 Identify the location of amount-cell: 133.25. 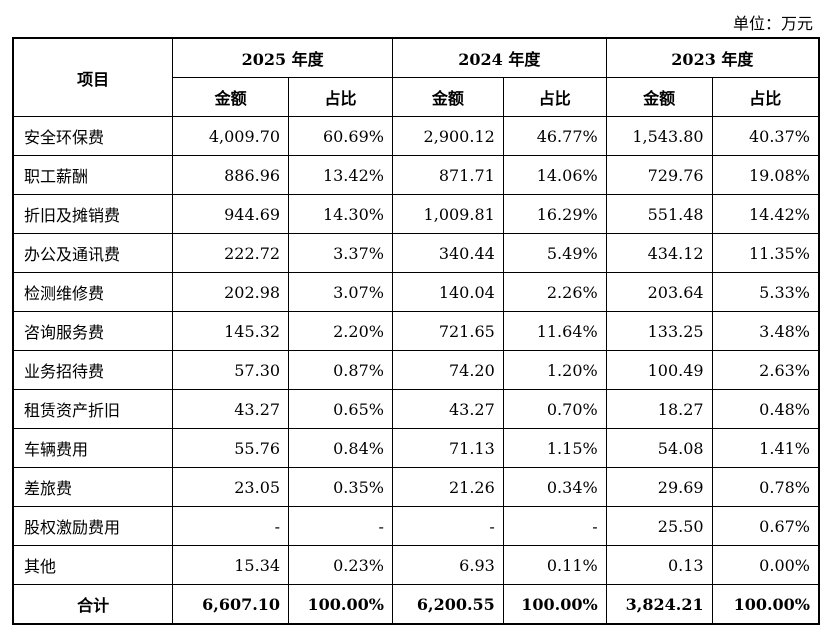
(659, 331).